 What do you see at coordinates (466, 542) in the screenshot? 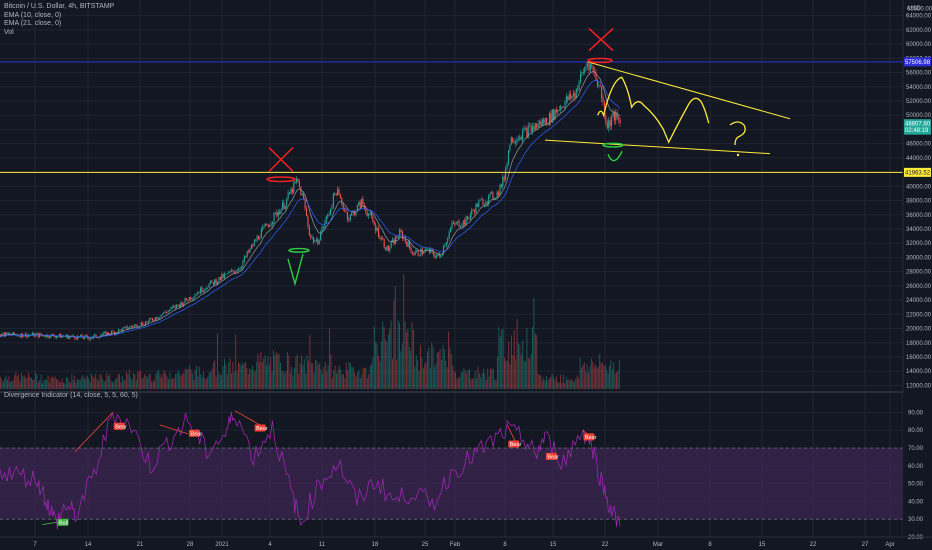
I see `time-axis: 7 14 21 28 2021 4 11 18 25 Feb 8 15 22 Mar 8 15 22 27 Apr` at bounding box center [466, 542].